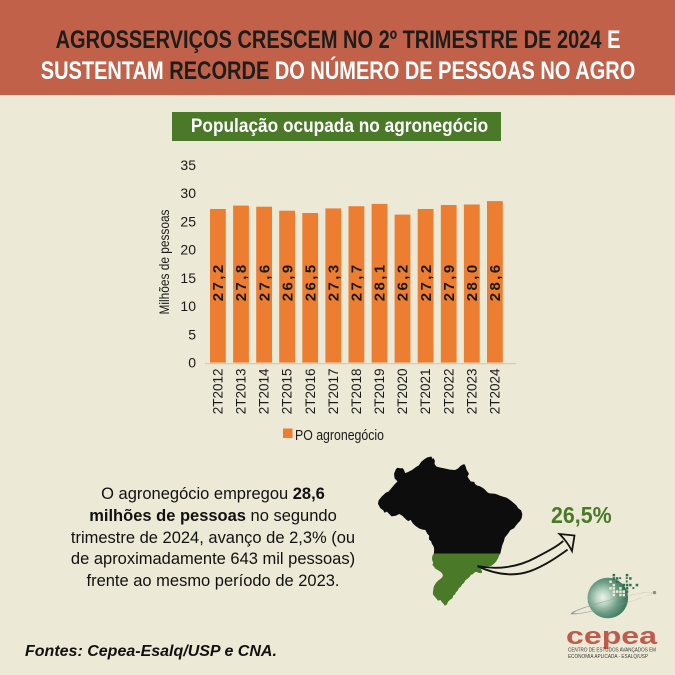  Describe the element at coordinates (188, 278) in the screenshot. I see `svg-text: 15` at that location.